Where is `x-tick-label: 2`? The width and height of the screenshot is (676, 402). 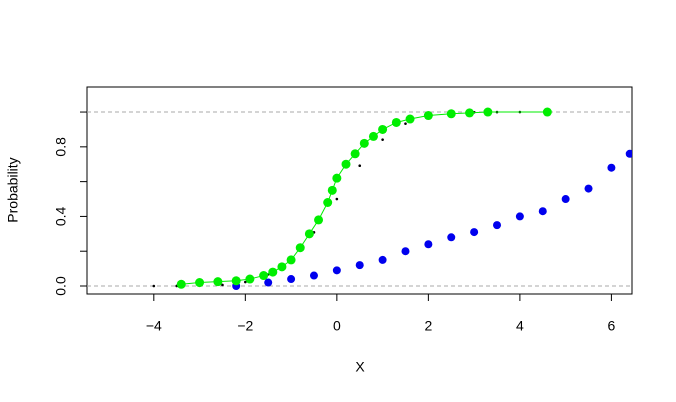 x-tick-label: 2 is located at coordinates (428, 326).